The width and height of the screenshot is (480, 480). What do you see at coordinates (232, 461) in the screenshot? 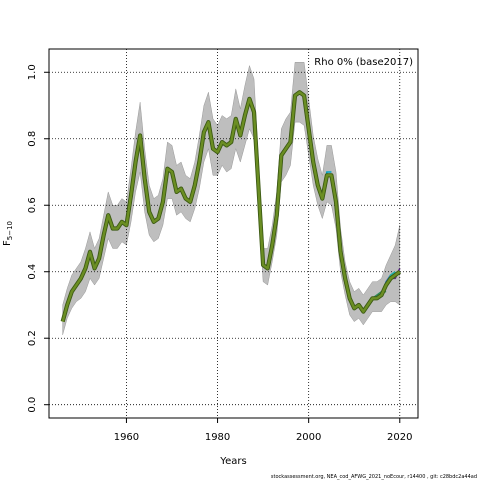
I see `x-axis-label: Years` at bounding box center [232, 461].